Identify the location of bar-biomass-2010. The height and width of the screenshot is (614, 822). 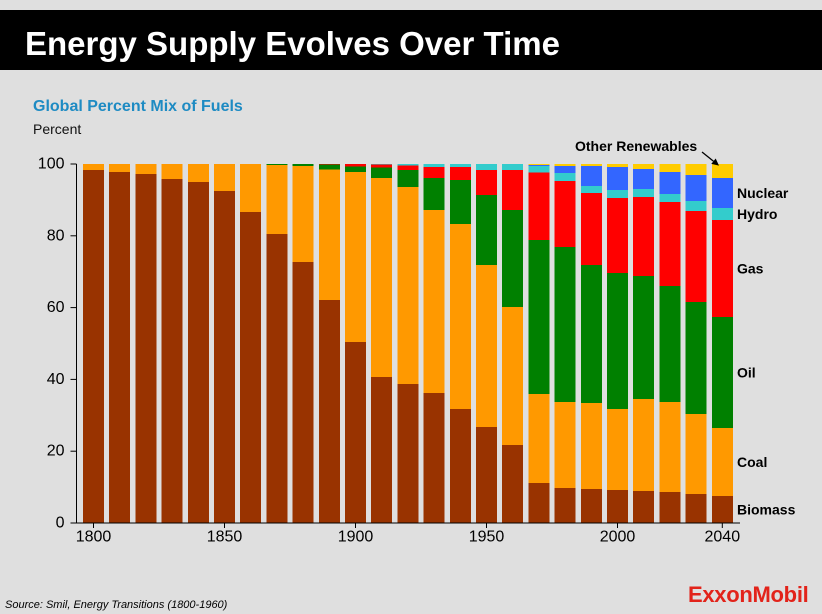
(644, 507).